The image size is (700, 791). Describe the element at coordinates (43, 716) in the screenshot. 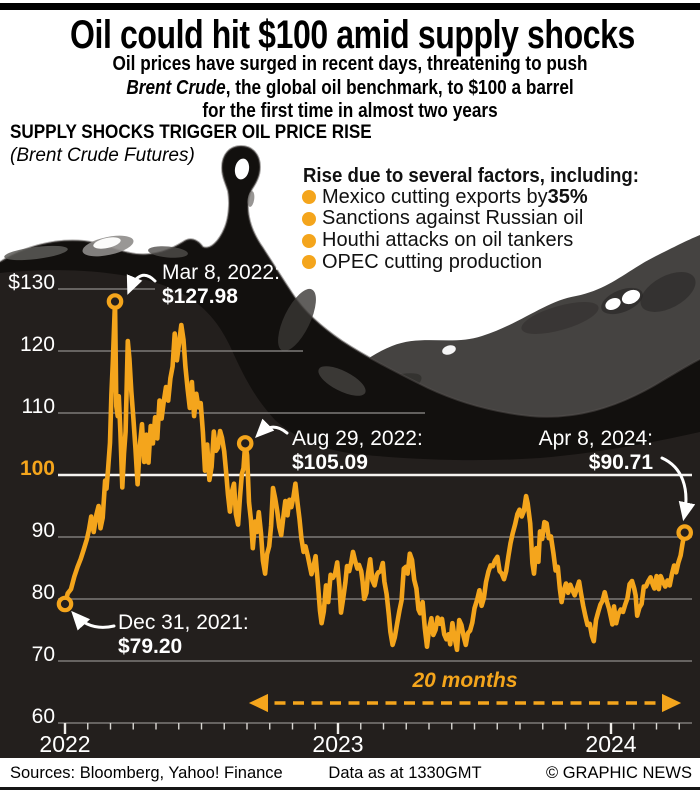

I see `y-axis-label-60: 60` at that location.